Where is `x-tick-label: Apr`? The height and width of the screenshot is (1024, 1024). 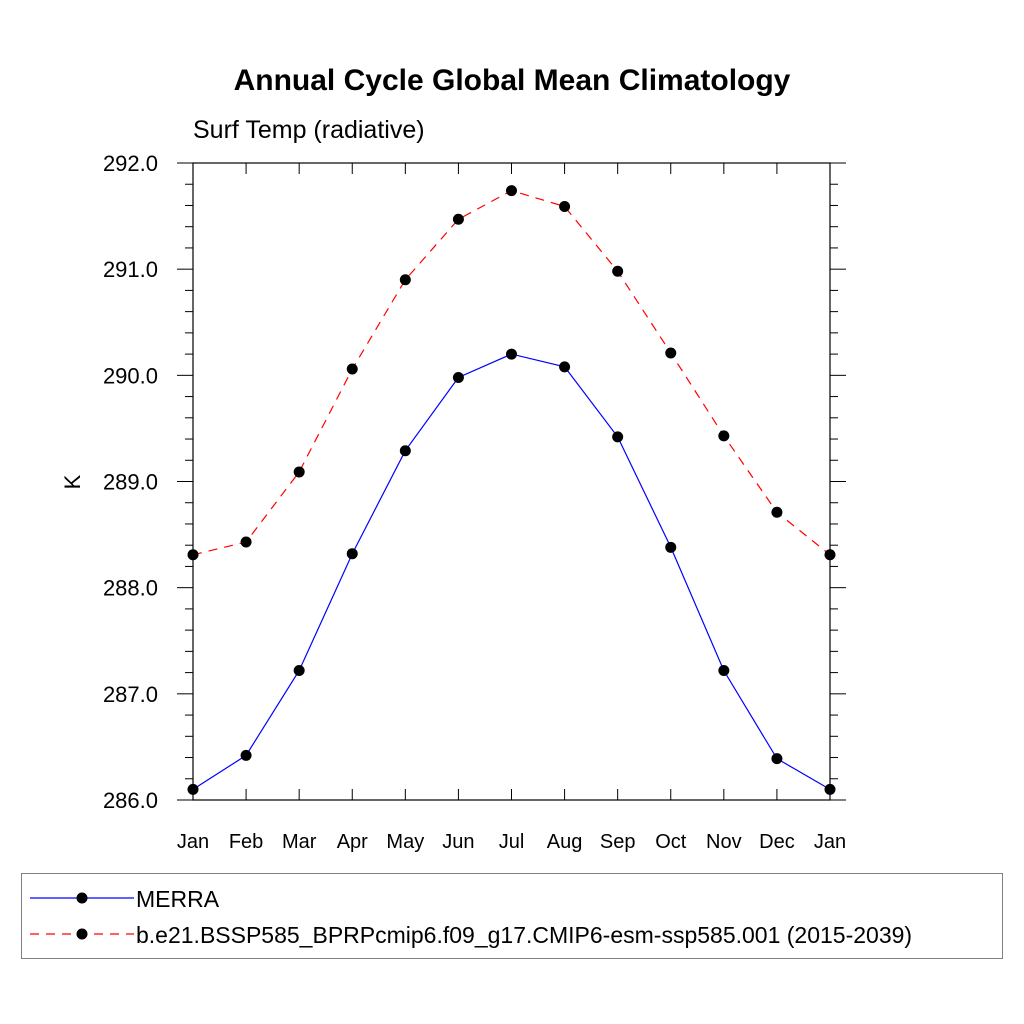
x-tick-label: Apr is located at coordinates (352, 842).